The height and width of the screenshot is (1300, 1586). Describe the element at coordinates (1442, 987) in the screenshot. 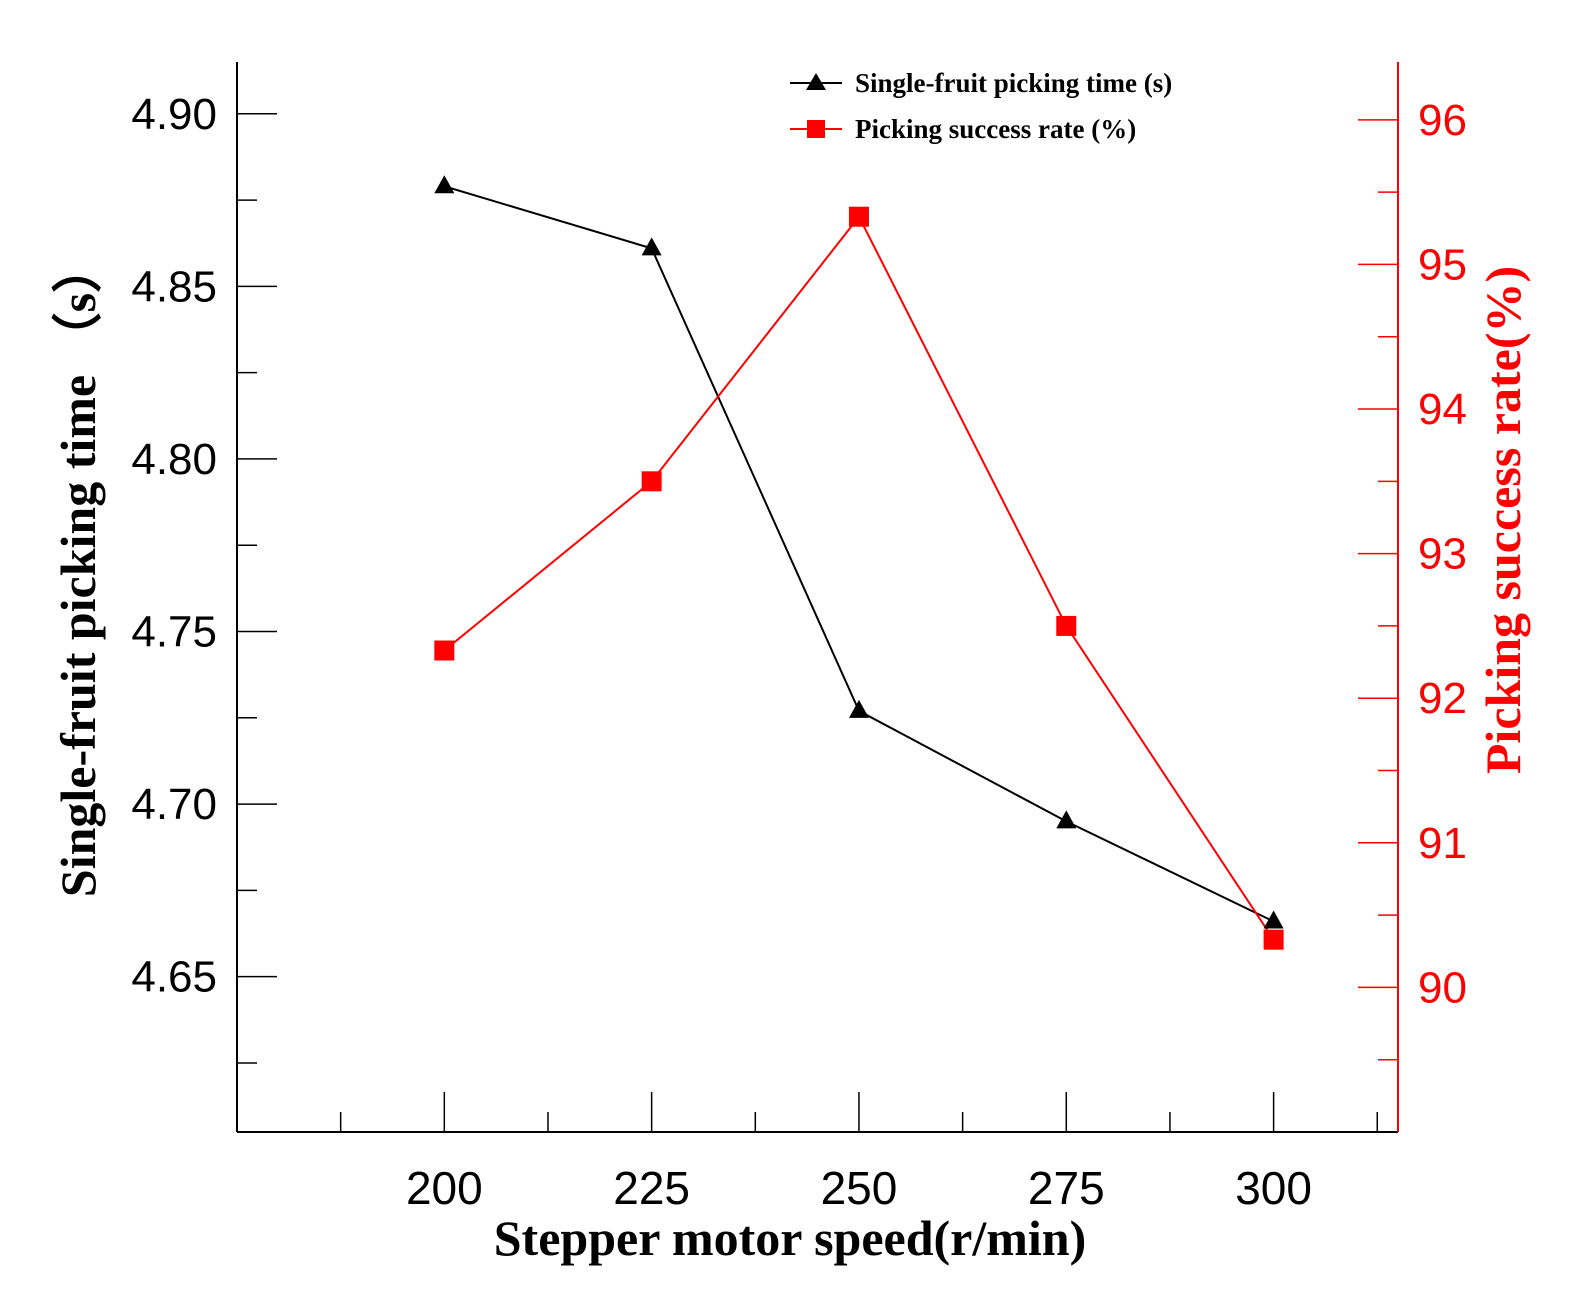

I see `right-y-tick-label: 90` at that location.